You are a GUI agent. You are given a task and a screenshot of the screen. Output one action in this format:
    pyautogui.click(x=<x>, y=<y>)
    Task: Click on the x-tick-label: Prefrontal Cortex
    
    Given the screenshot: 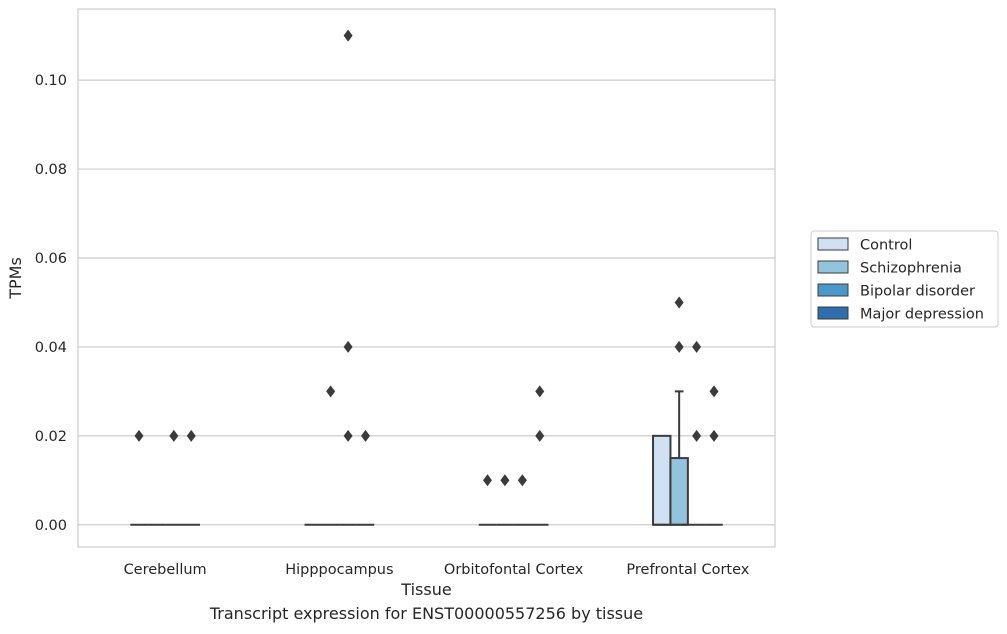 What is the action you would take?
    pyautogui.click(x=687, y=570)
    